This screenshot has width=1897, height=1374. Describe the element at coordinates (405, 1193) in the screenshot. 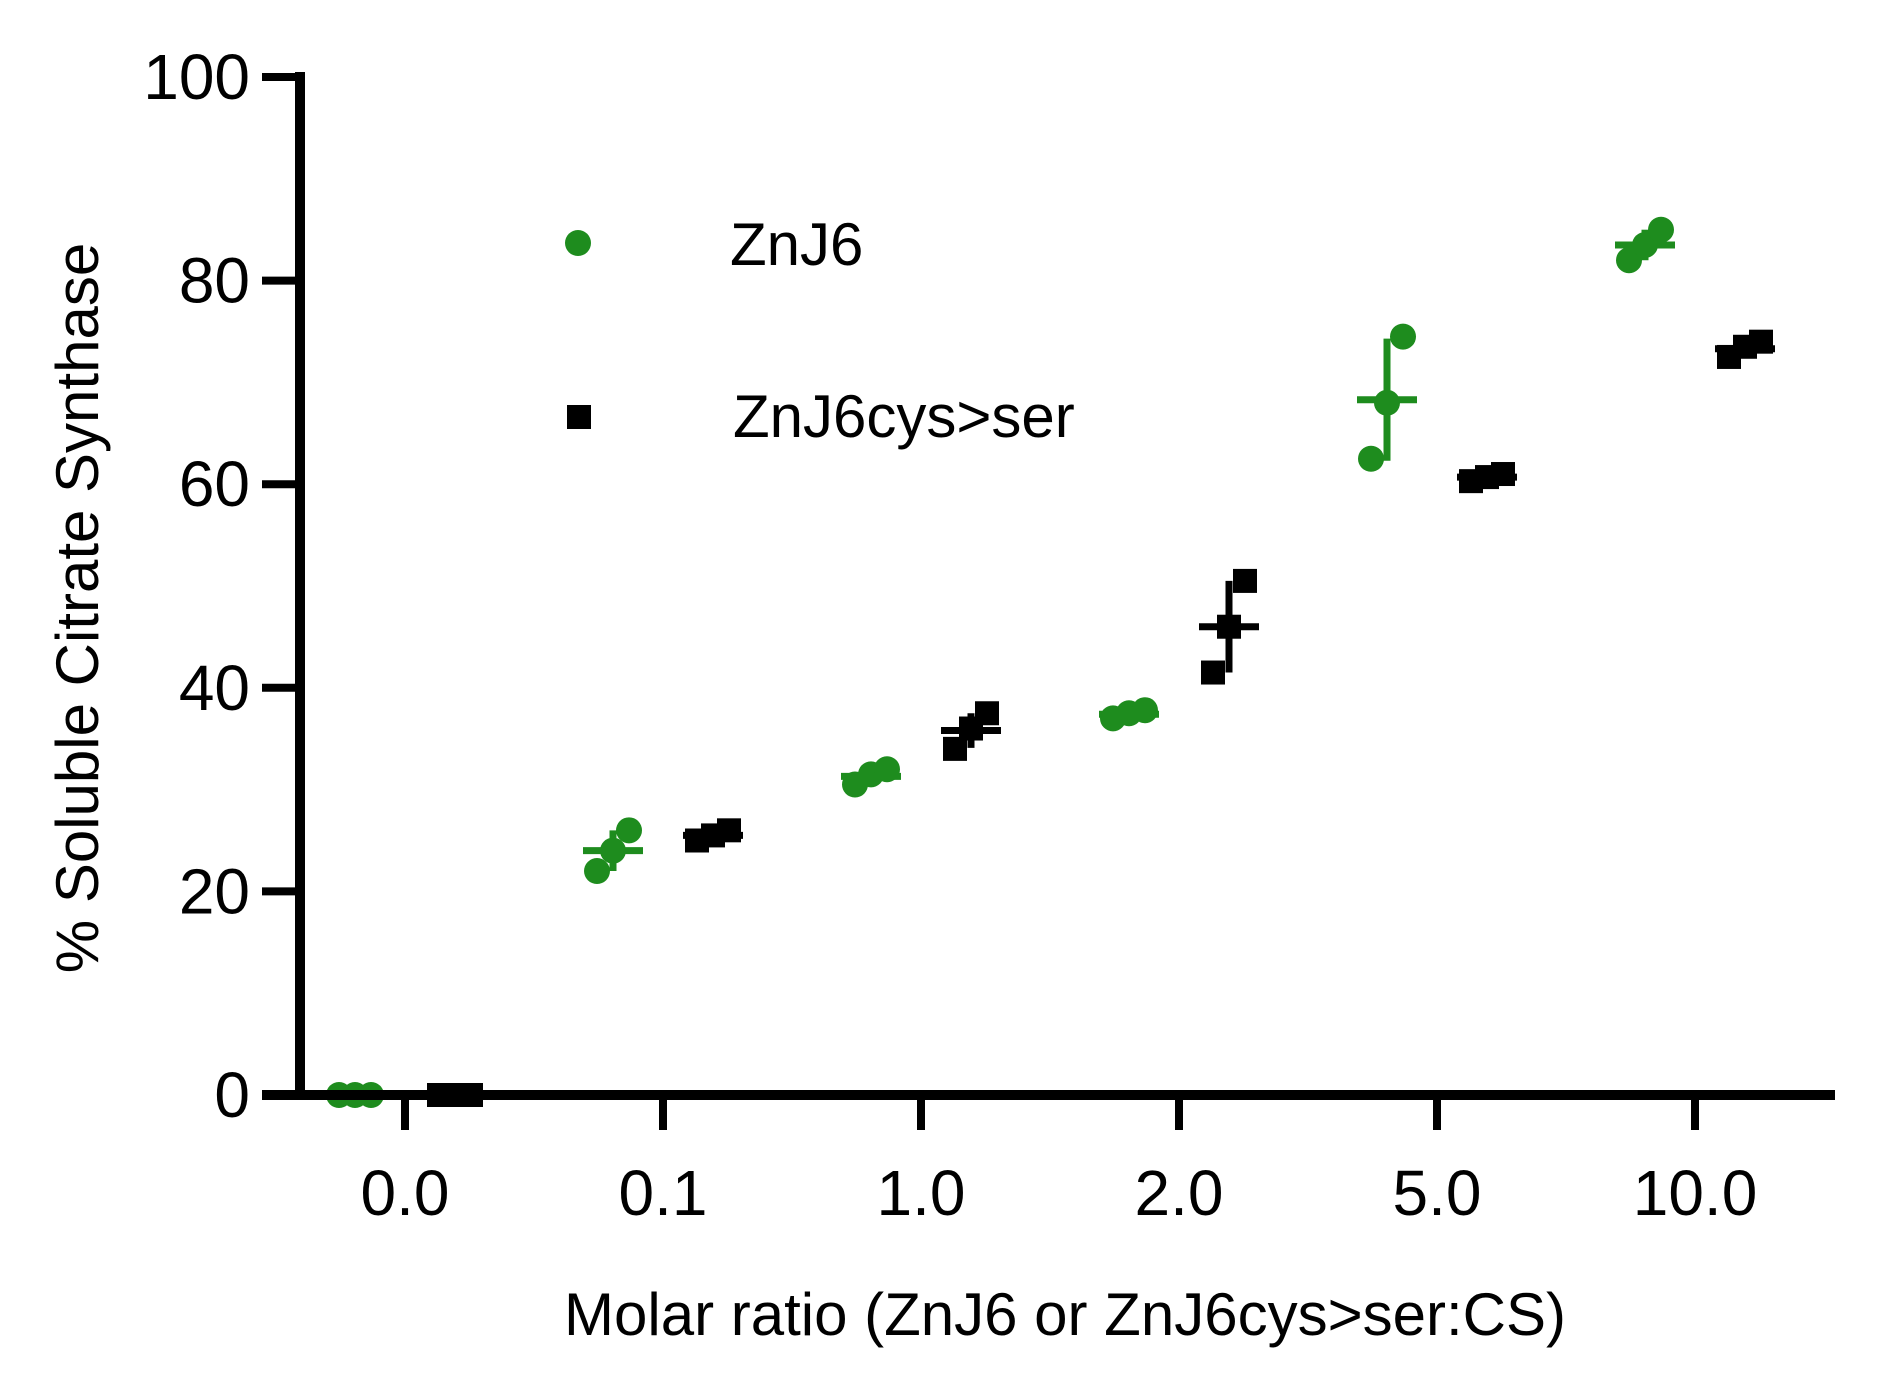

I see `x-tick-label: 0.0` at that location.